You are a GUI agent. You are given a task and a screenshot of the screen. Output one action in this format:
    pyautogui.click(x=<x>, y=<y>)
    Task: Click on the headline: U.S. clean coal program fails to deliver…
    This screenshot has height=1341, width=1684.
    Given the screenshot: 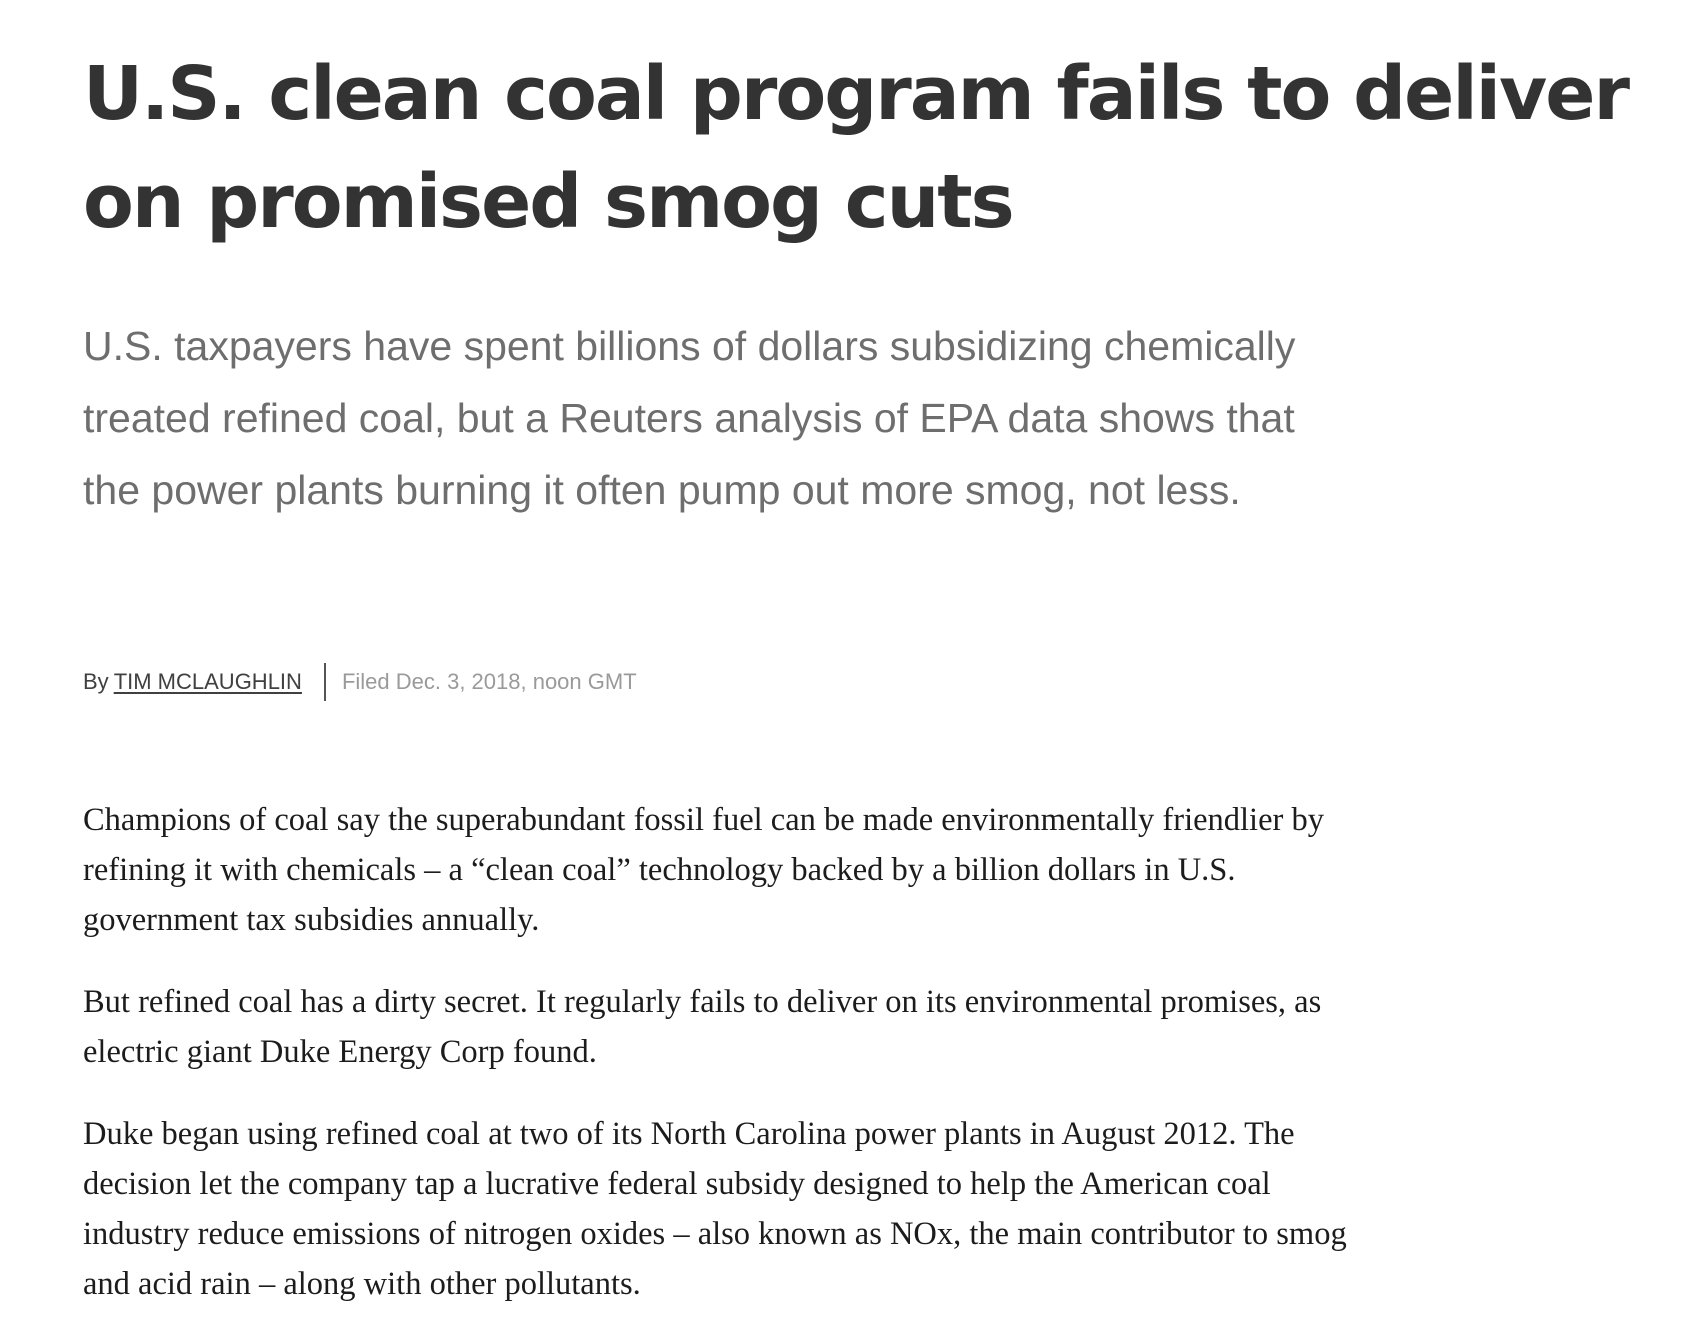 What is the action you would take?
    pyautogui.click(x=856, y=148)
    